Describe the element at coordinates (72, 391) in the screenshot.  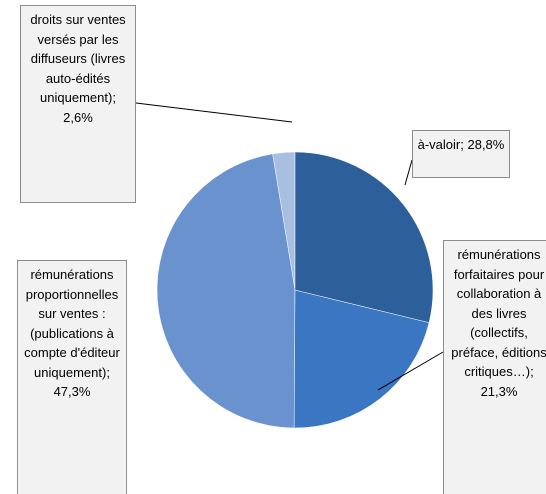
I see `label-value: 47,3%` at that location.